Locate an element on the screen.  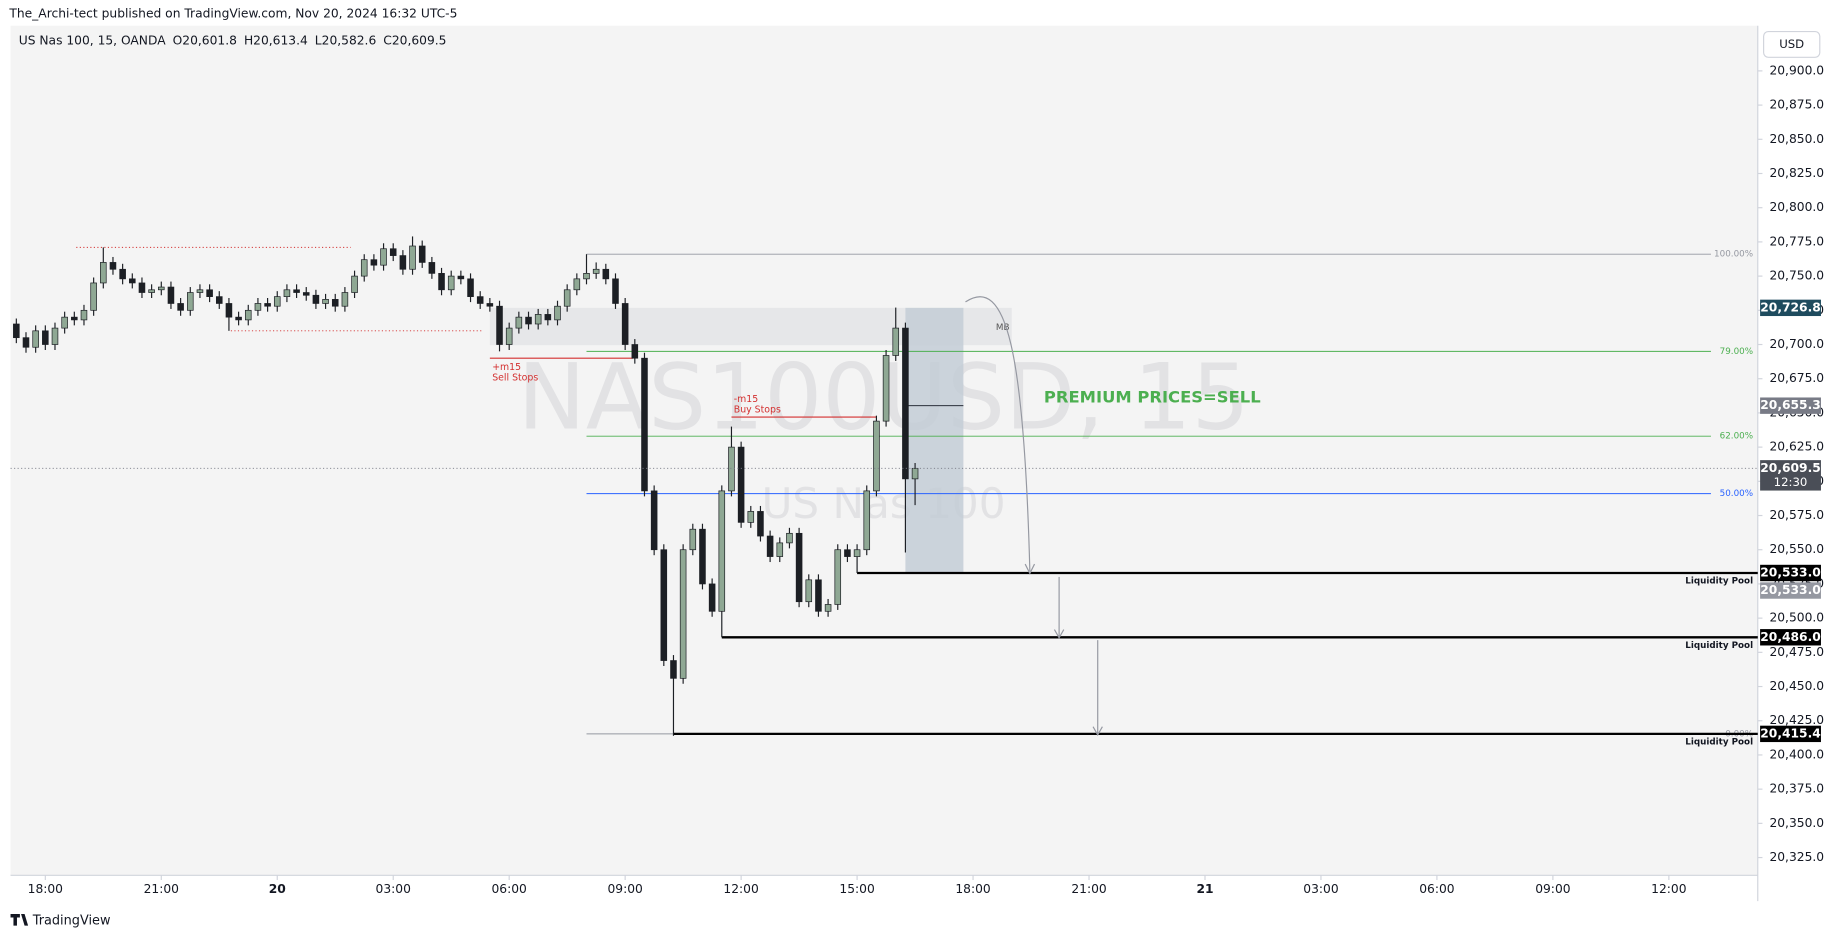
y-tick-label: 20,575.0 is located at coordinates (1796, 515).